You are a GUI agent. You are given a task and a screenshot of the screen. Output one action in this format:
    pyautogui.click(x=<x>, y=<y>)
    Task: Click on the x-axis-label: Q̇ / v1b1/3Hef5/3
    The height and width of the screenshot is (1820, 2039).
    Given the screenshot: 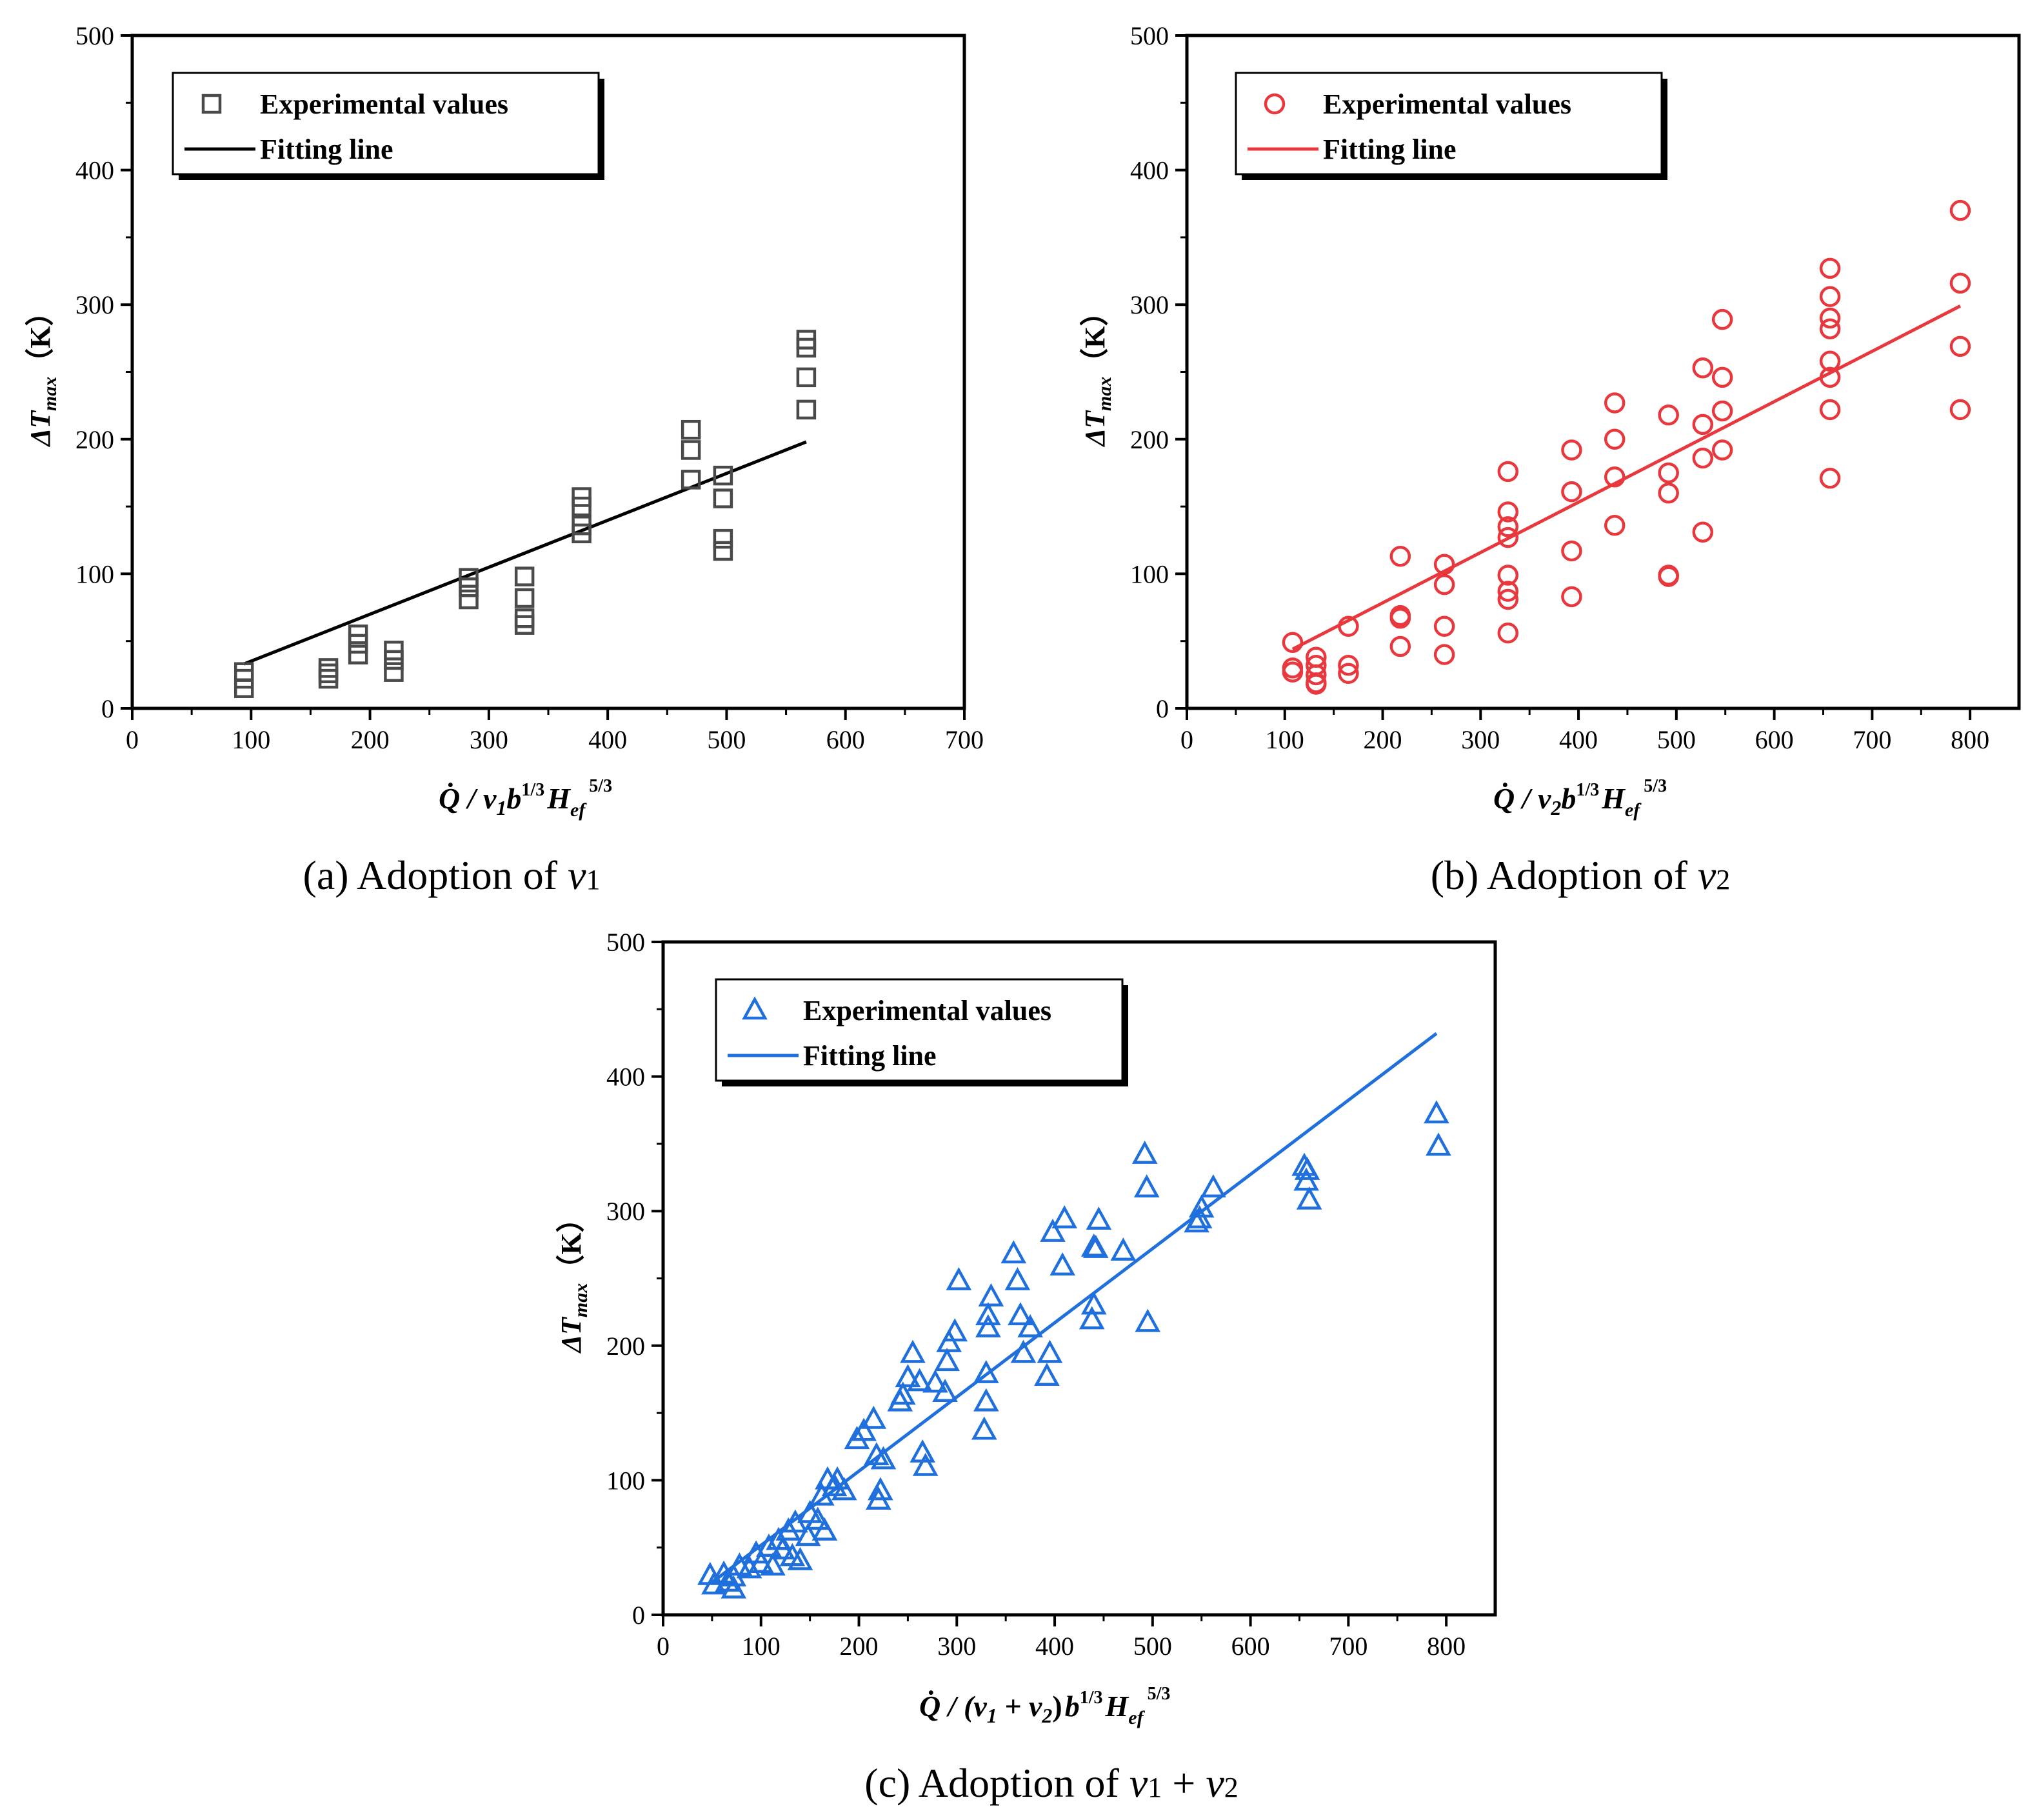 What is the action you would take?
    pyautogui.click(x=525, y=798)
    